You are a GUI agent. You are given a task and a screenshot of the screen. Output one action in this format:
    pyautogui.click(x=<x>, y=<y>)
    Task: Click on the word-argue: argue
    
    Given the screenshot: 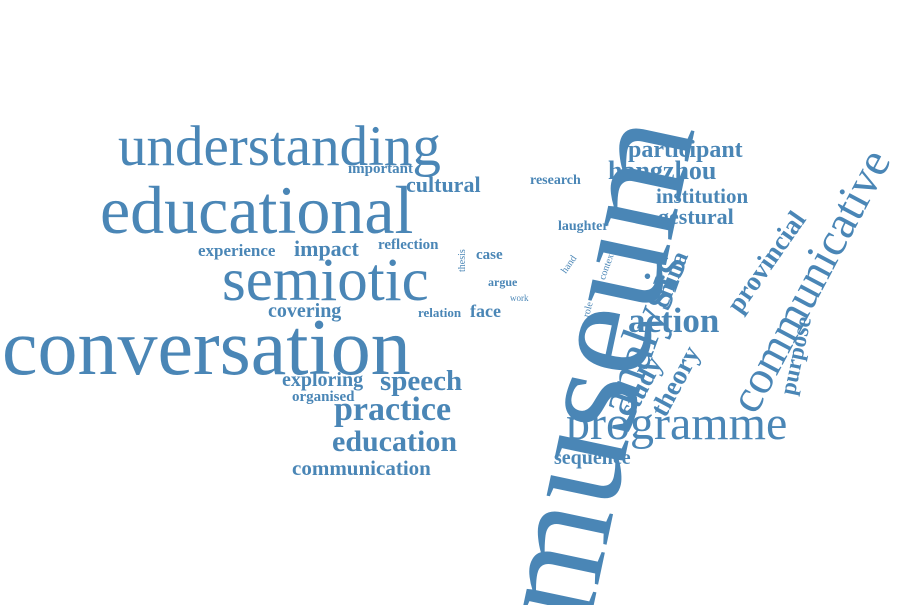 What is the action you would take?
    pyautogui.click(x=503, y=282)
    